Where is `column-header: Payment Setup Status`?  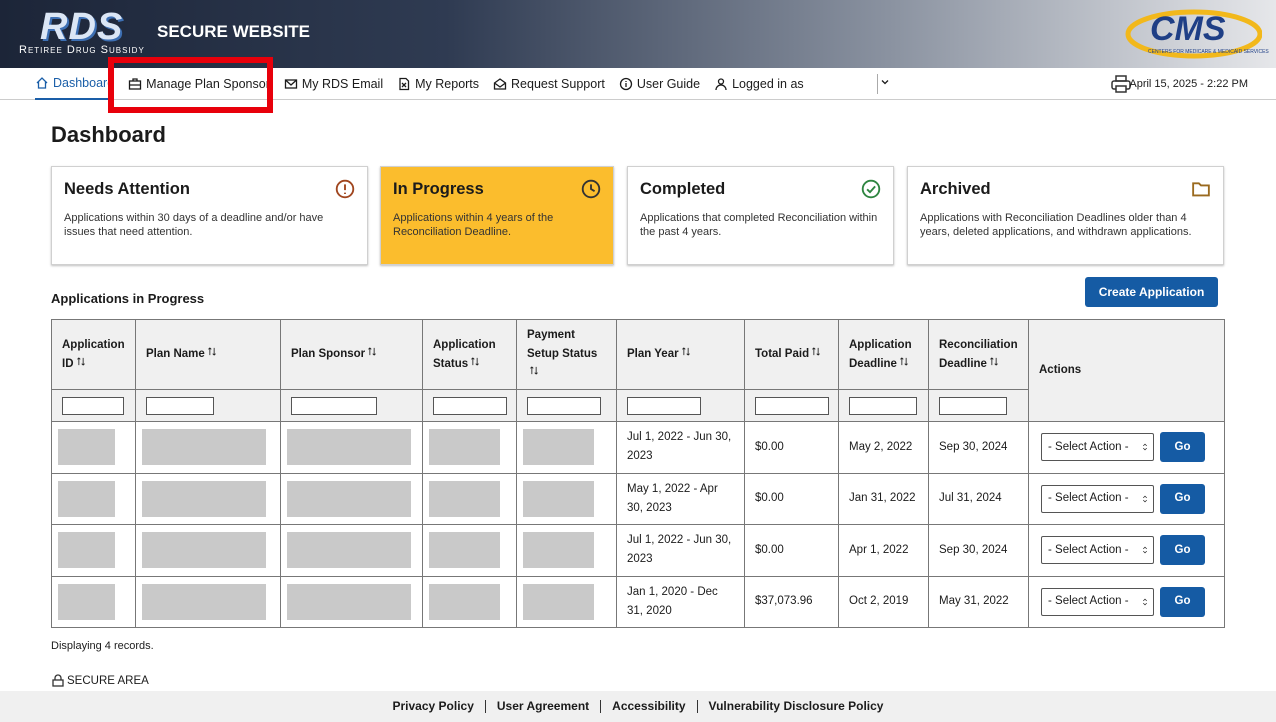 column-header: Payment Setup Status is located at coordinates (567, 355).